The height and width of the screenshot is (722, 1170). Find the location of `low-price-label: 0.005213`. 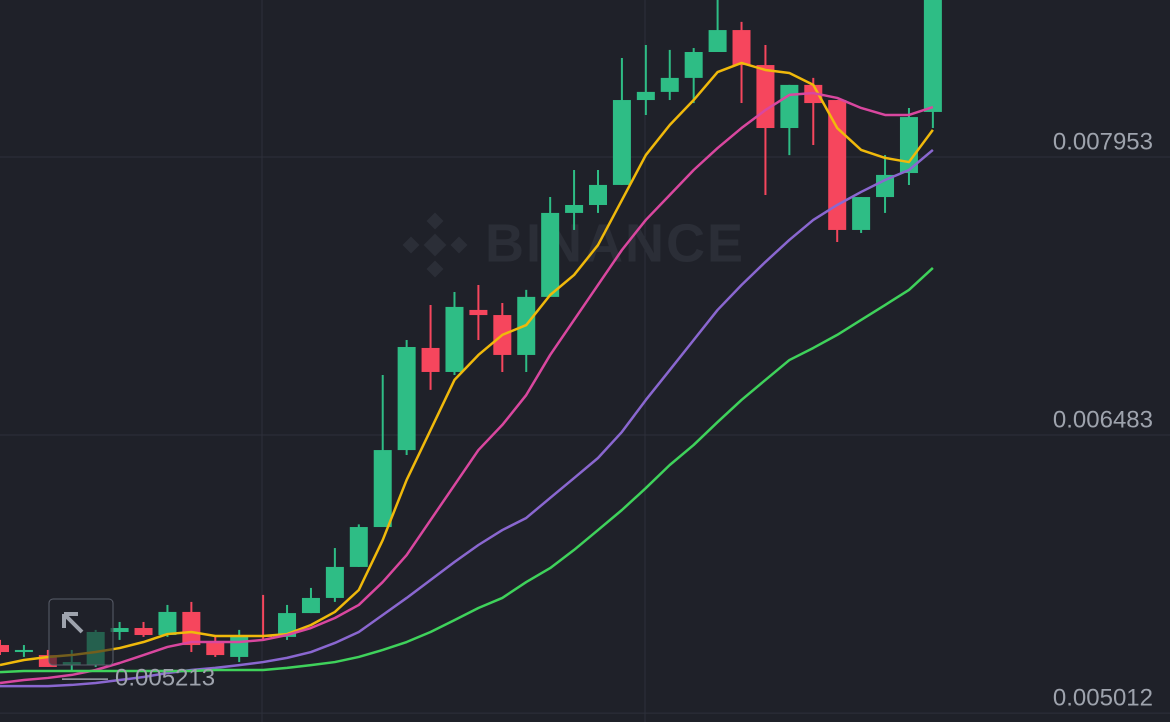

low-price-label: 0.005213 is located at coordinates (165, 677).